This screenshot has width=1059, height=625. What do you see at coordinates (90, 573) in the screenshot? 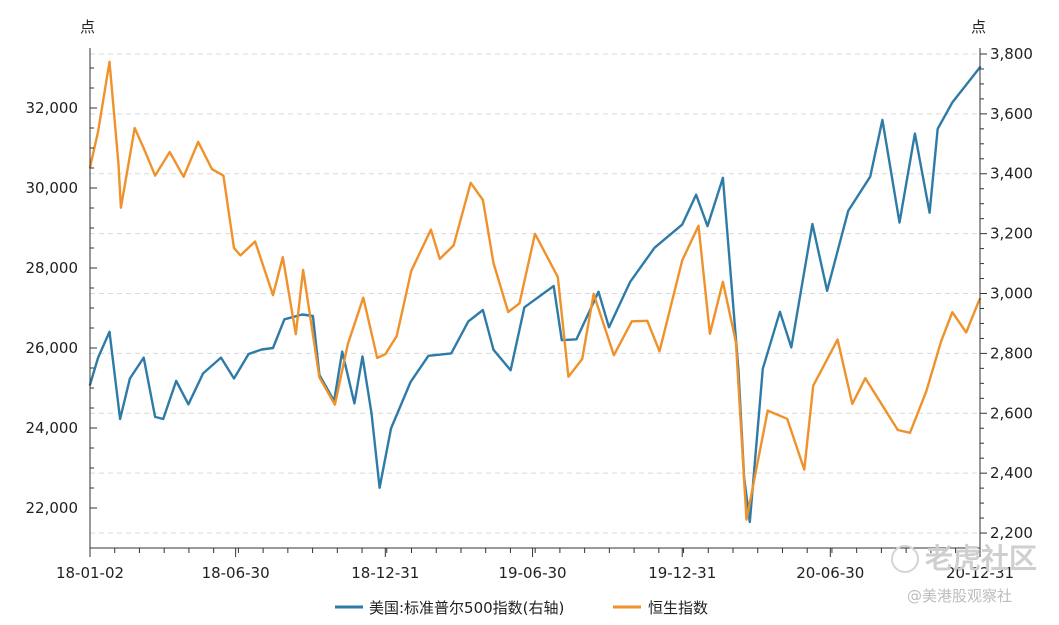
I see `x-tick-label: 18-01-02` at bounding box center [90, 573].